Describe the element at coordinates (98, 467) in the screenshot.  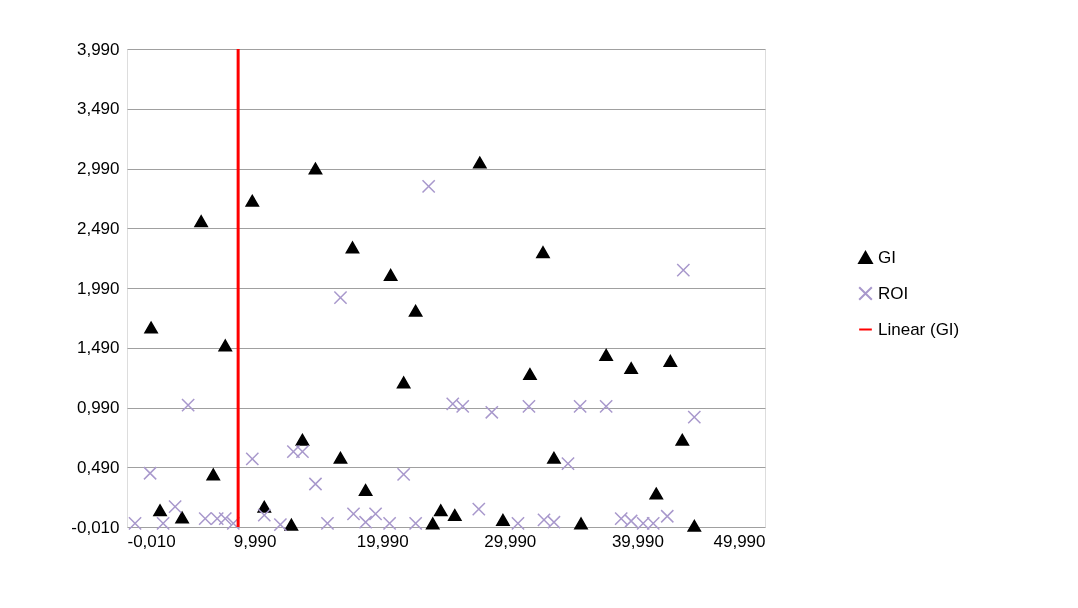
I see `y-tick-label: 0,490` at that location.